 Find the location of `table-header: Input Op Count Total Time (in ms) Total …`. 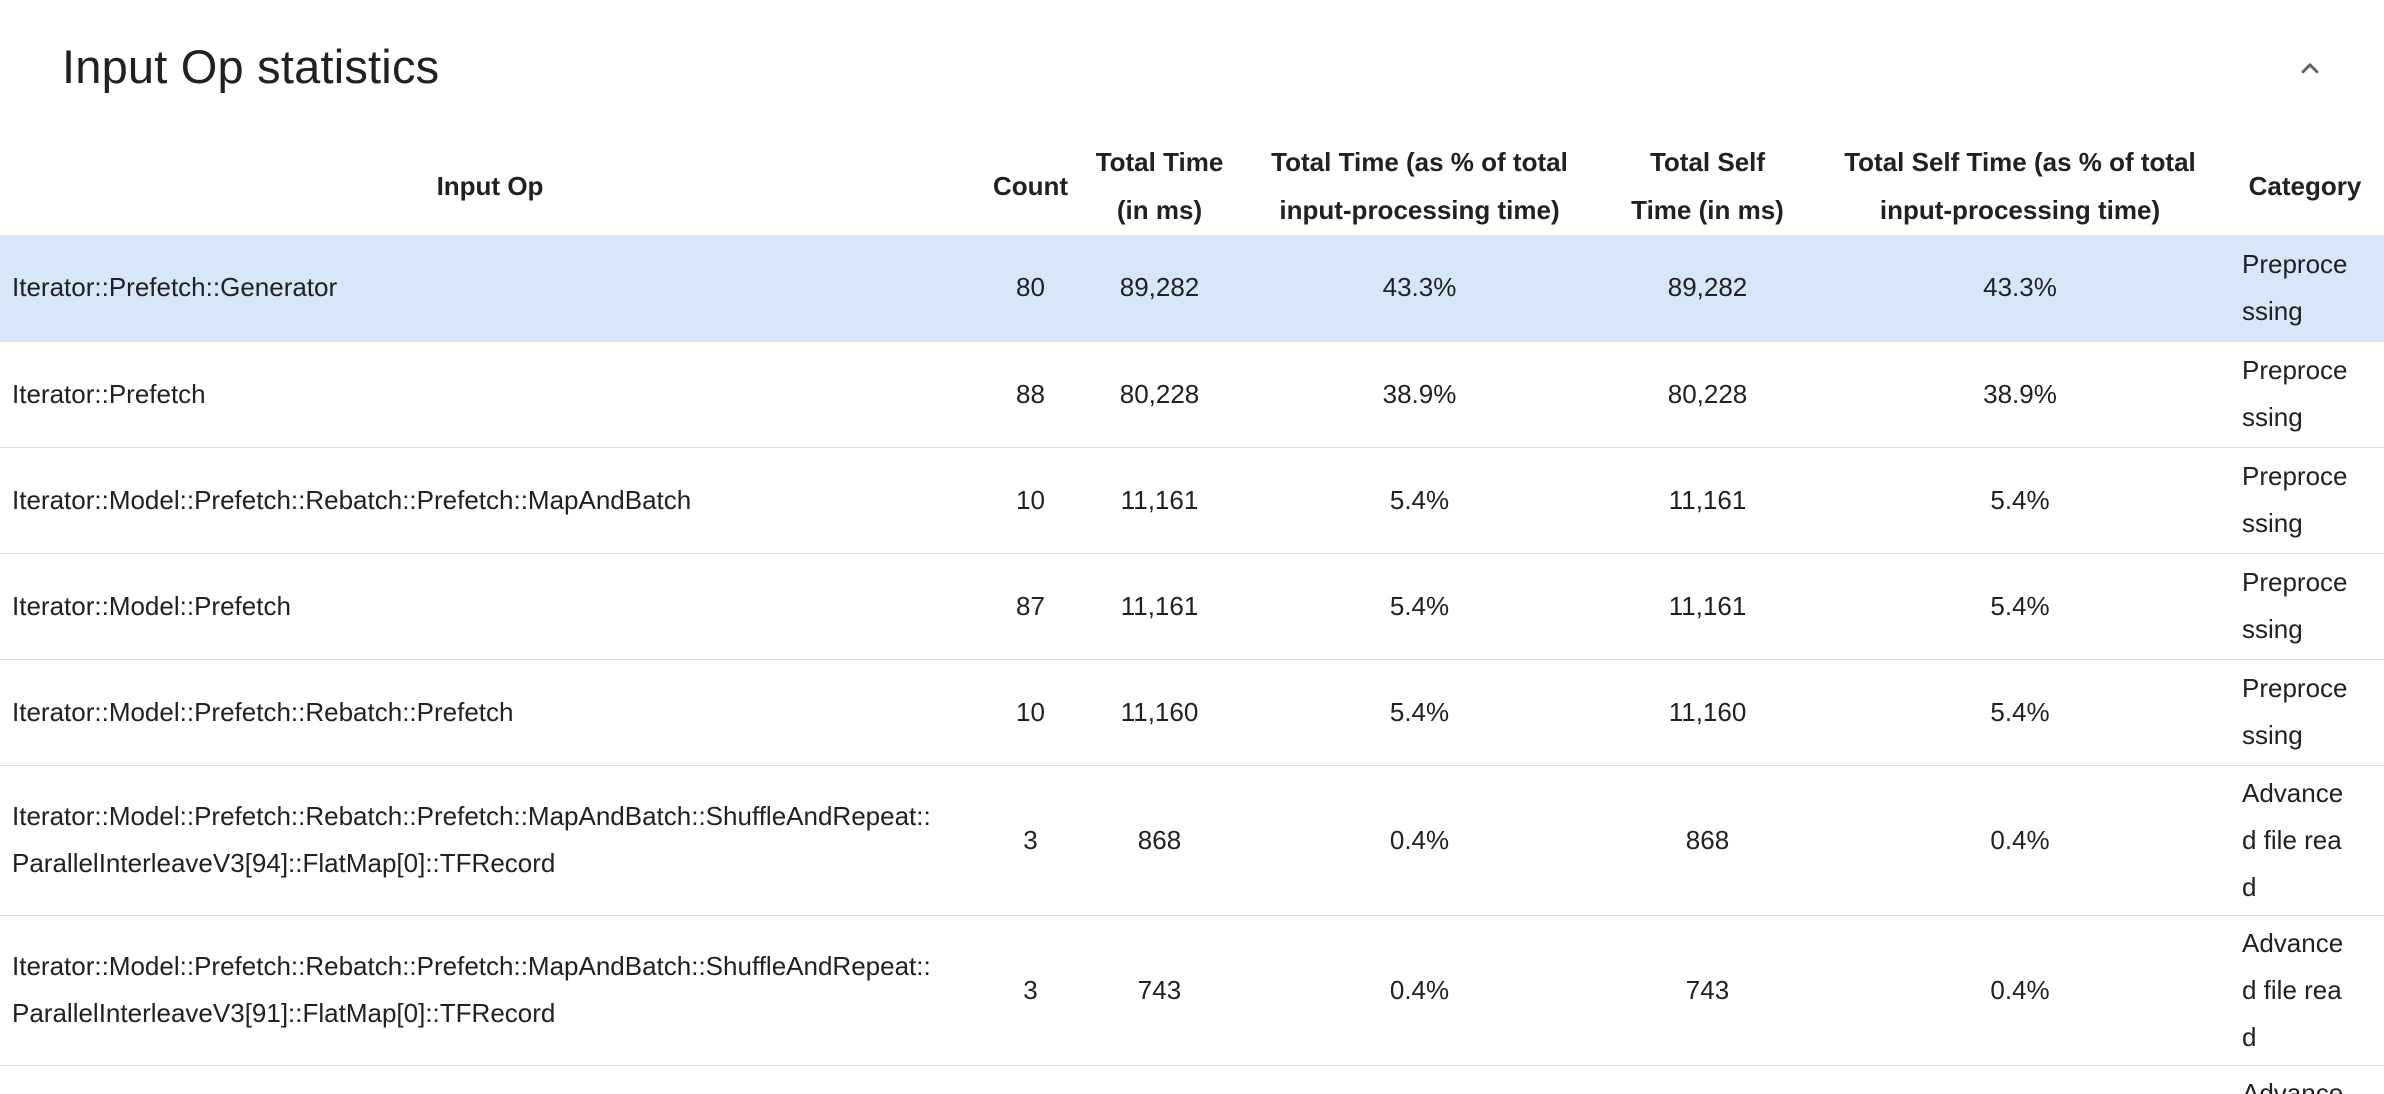

table-header: Input Op Count Total Time (in ms) Total … is located at coordinates (1192, 186).